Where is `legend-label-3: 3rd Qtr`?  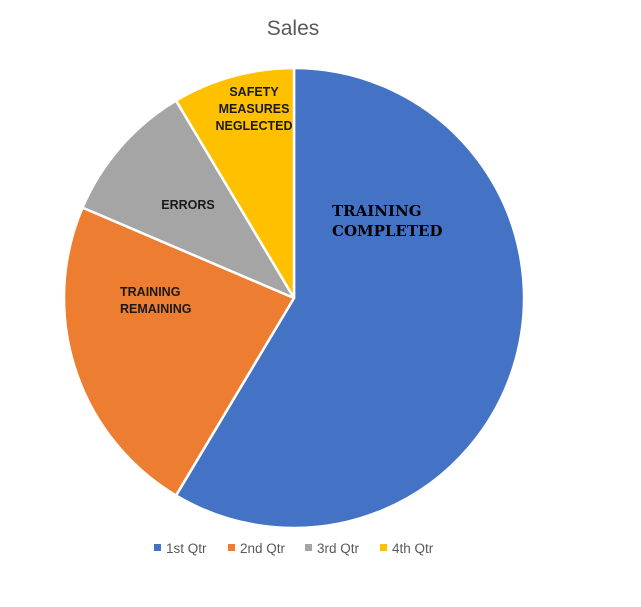 legend-label-3: 3rd Qtr is located at coordinates (338, 548).